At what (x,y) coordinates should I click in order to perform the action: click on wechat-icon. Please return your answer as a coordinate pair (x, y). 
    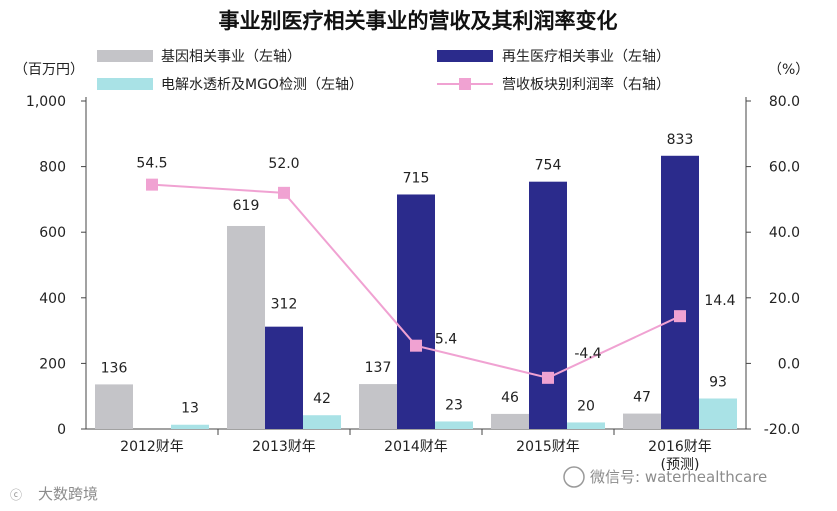
    Looking at the image, I should click on (574, 477).